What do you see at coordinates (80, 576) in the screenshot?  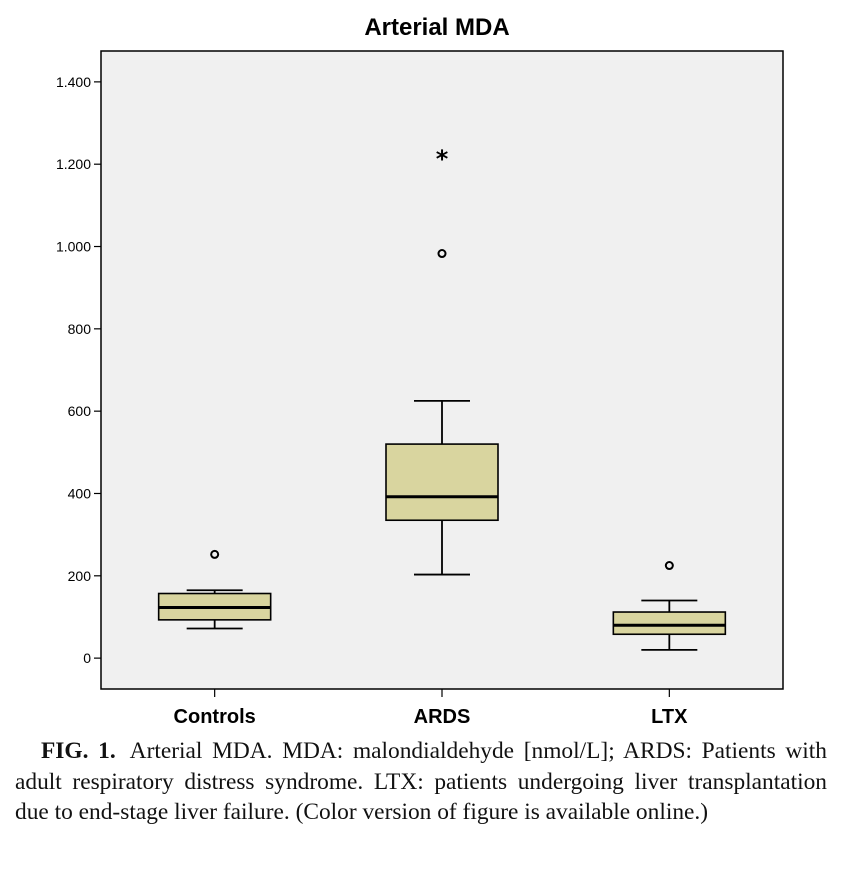 I see `y-tick-label: 200` at bounding box center [80, 576].